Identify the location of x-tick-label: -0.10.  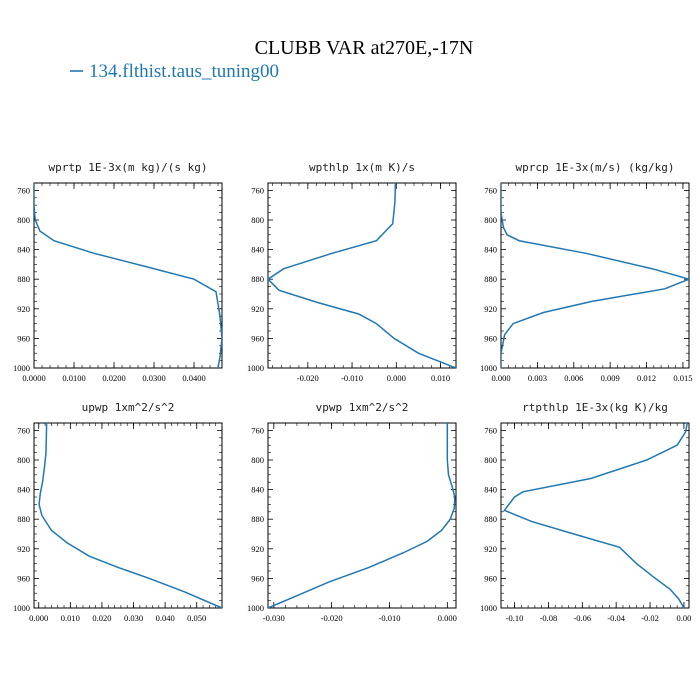
(515, 618).